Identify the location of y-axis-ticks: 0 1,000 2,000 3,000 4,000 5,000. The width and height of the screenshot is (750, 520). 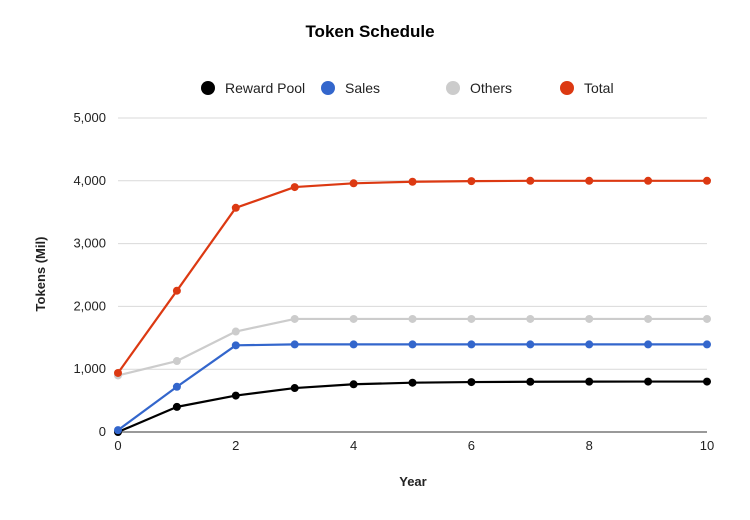
(89, 274).